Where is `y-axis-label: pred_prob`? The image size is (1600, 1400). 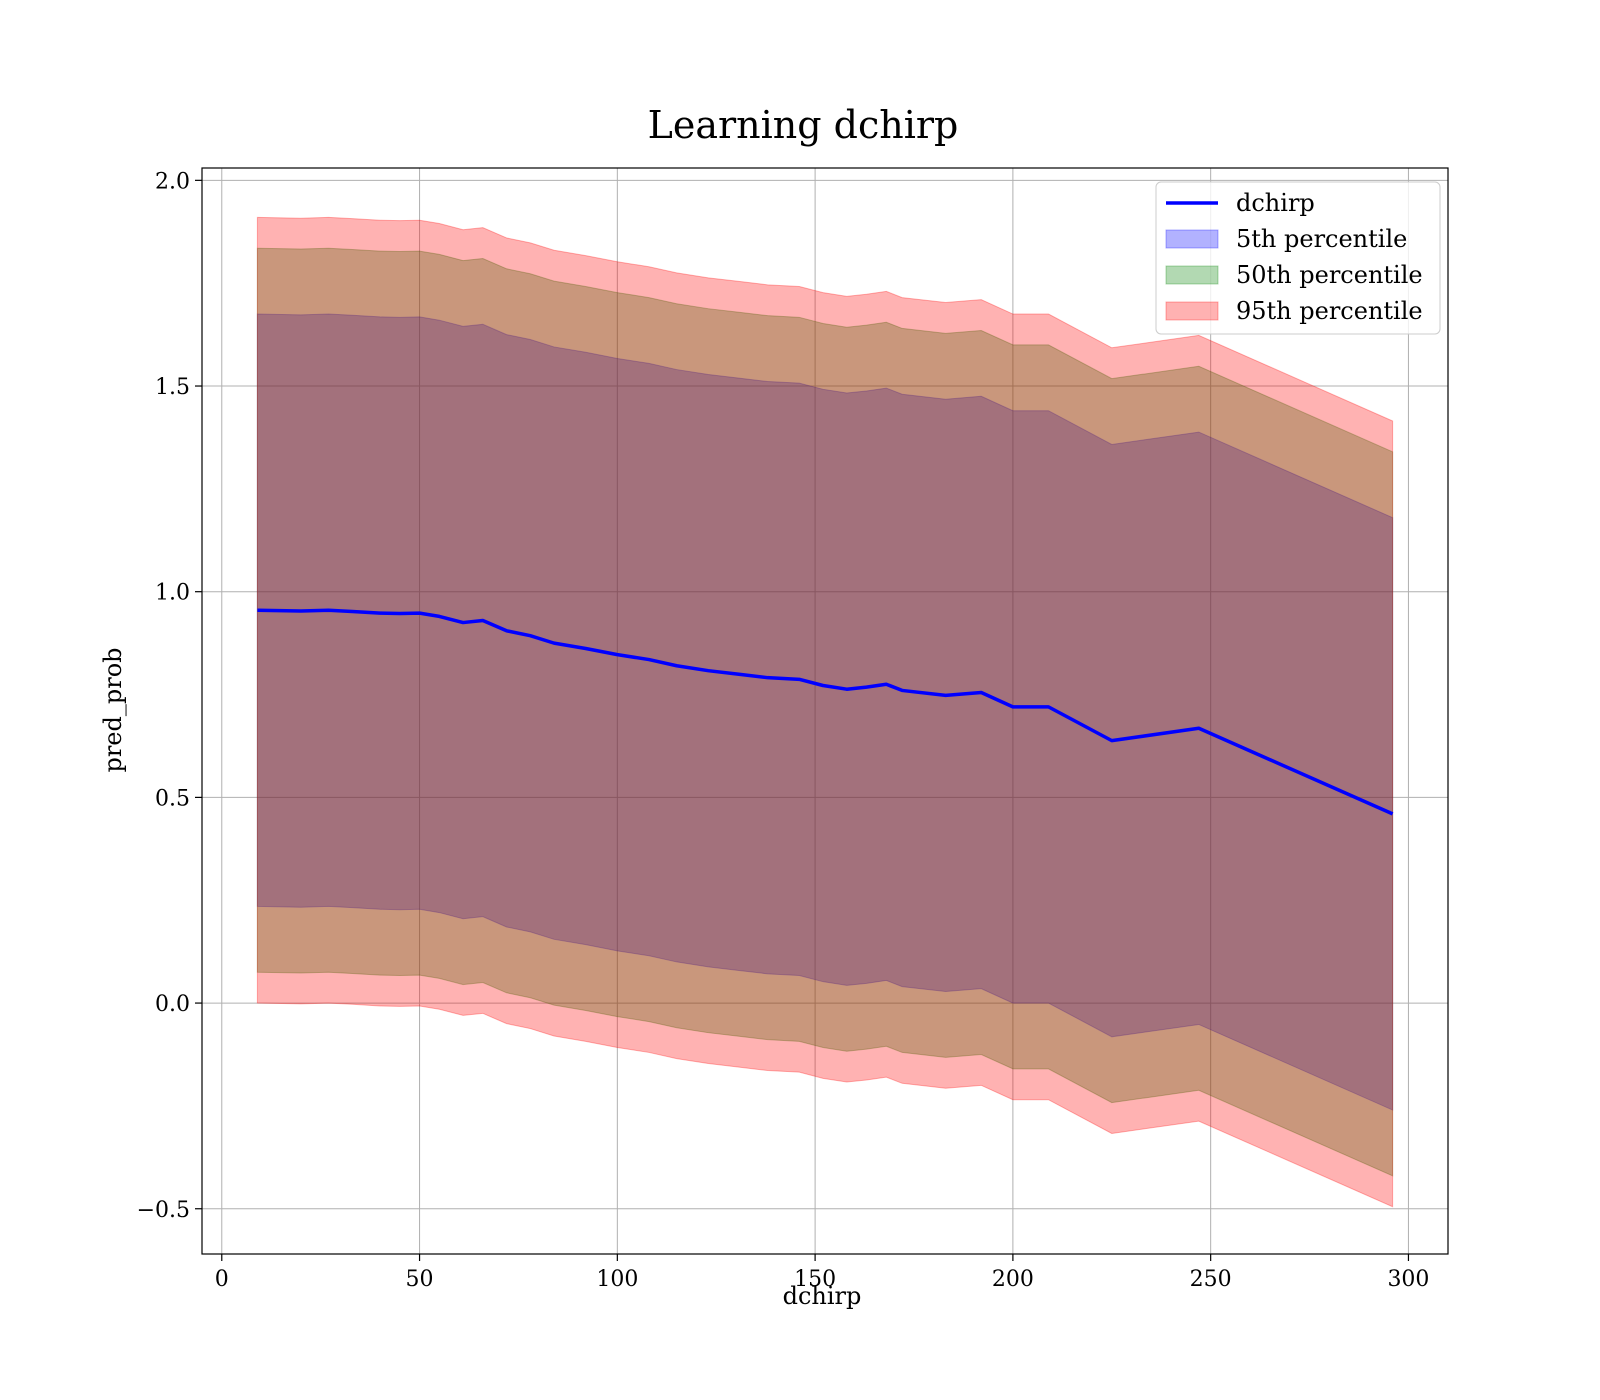
y-axis-label: pred_prob is located at coordinates (113, 709).